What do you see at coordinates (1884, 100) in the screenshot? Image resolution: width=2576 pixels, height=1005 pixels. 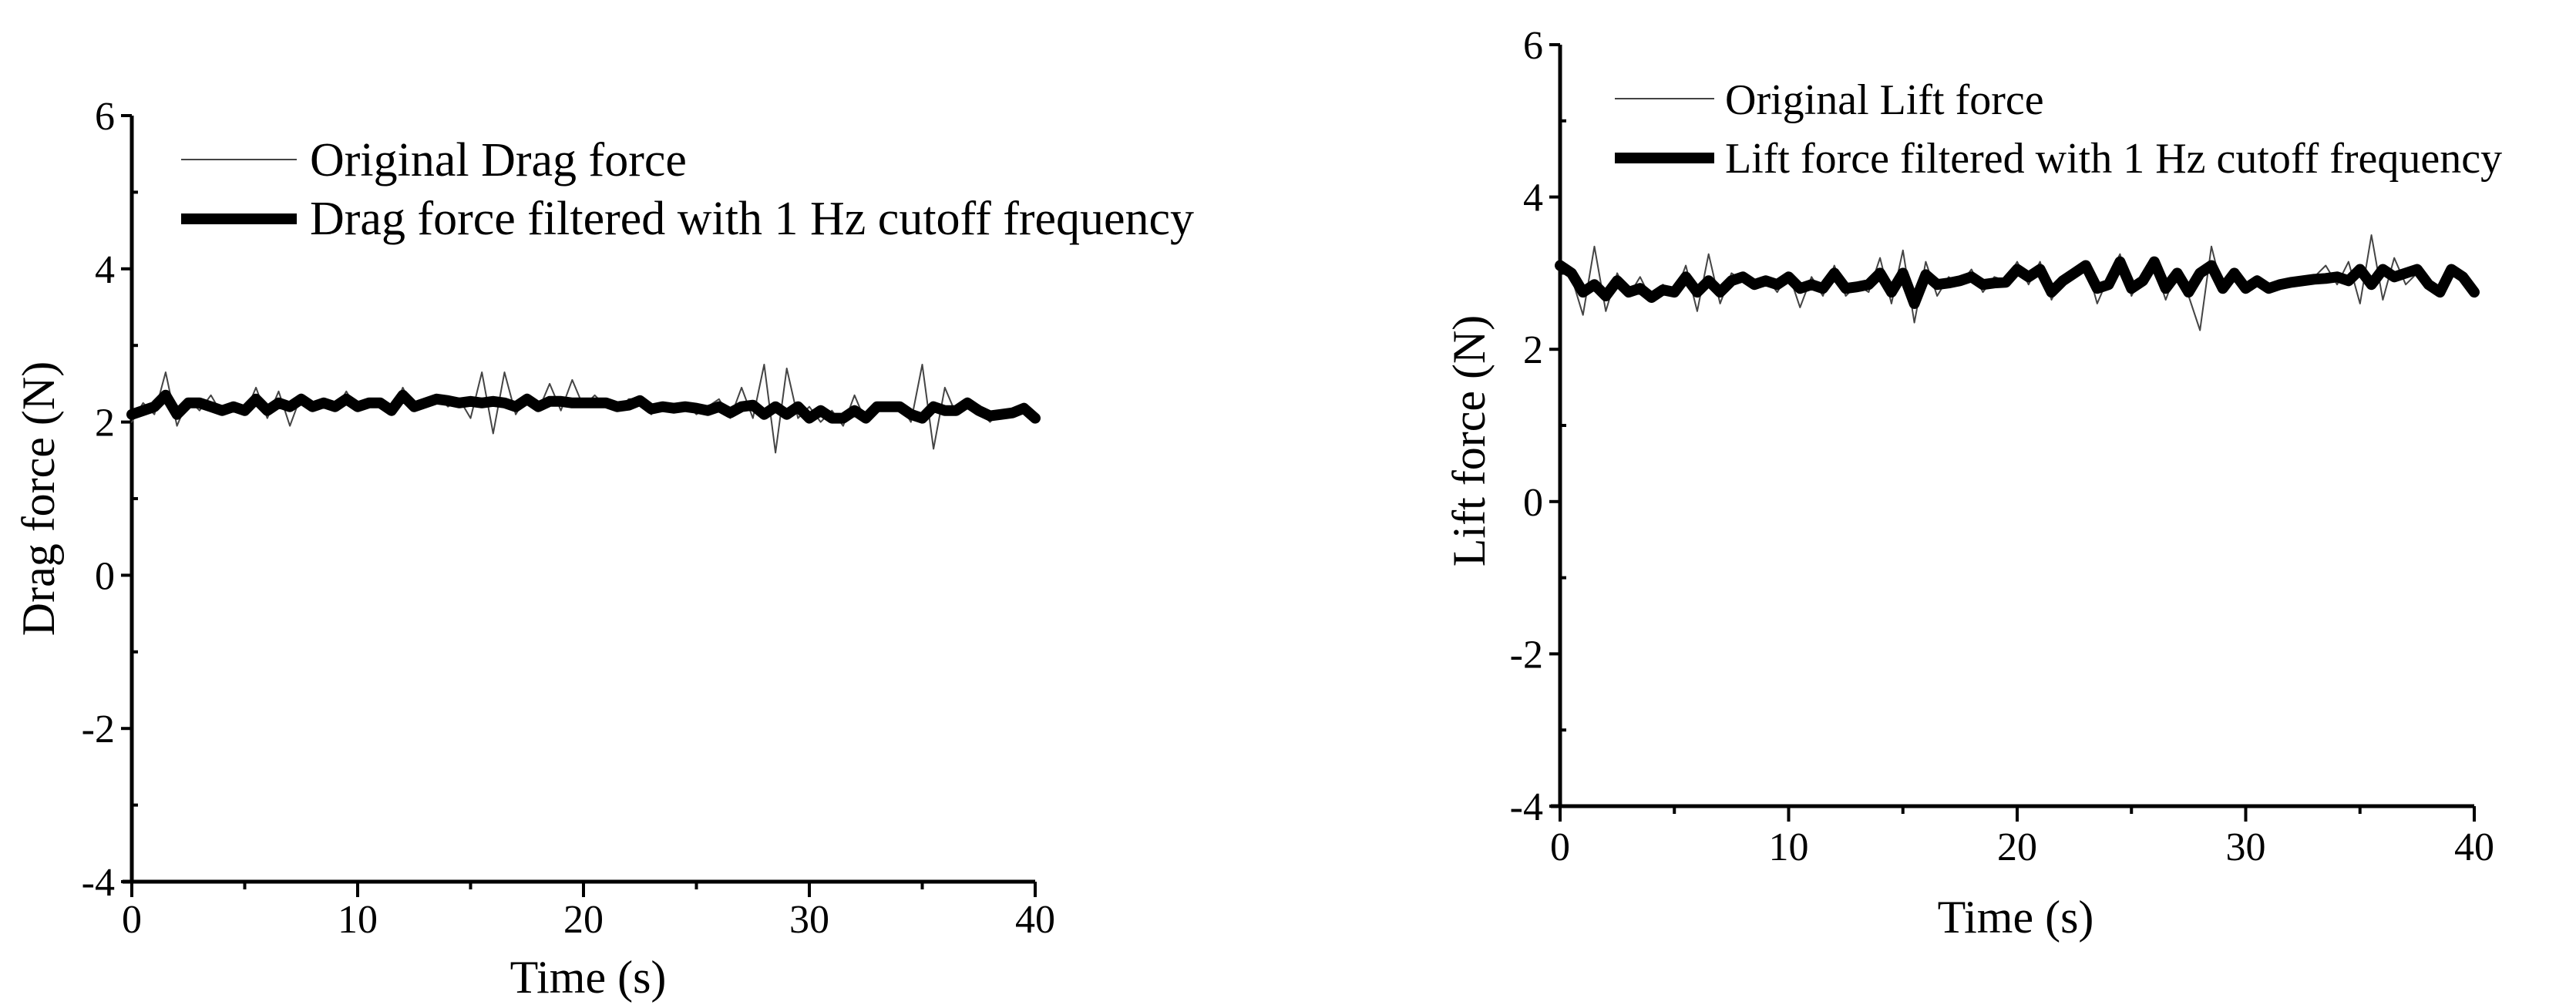 I see `legend-label-original: Original Lift force` at bounding box center [1884, 100].